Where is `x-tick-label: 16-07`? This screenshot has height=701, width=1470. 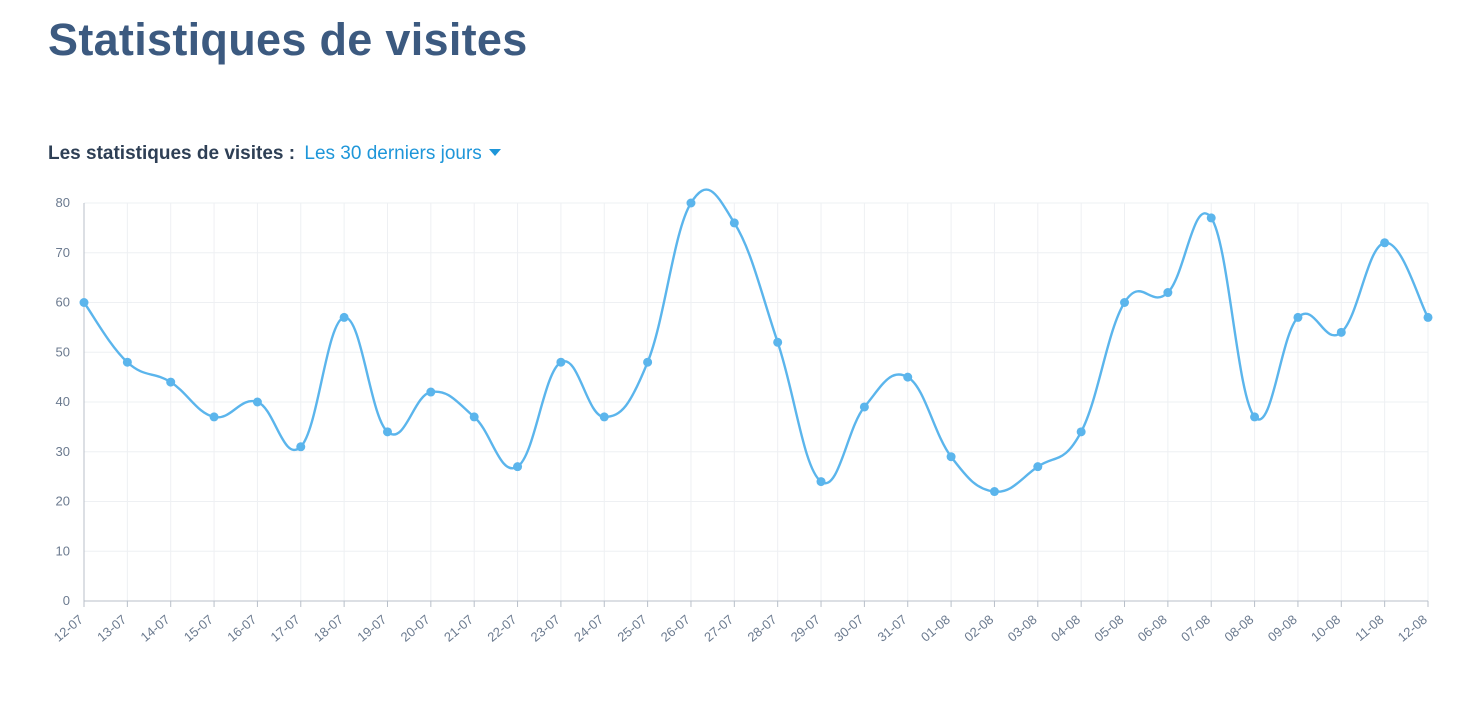
x-tick-label: 16-07 is located at coordinates (241, 628).